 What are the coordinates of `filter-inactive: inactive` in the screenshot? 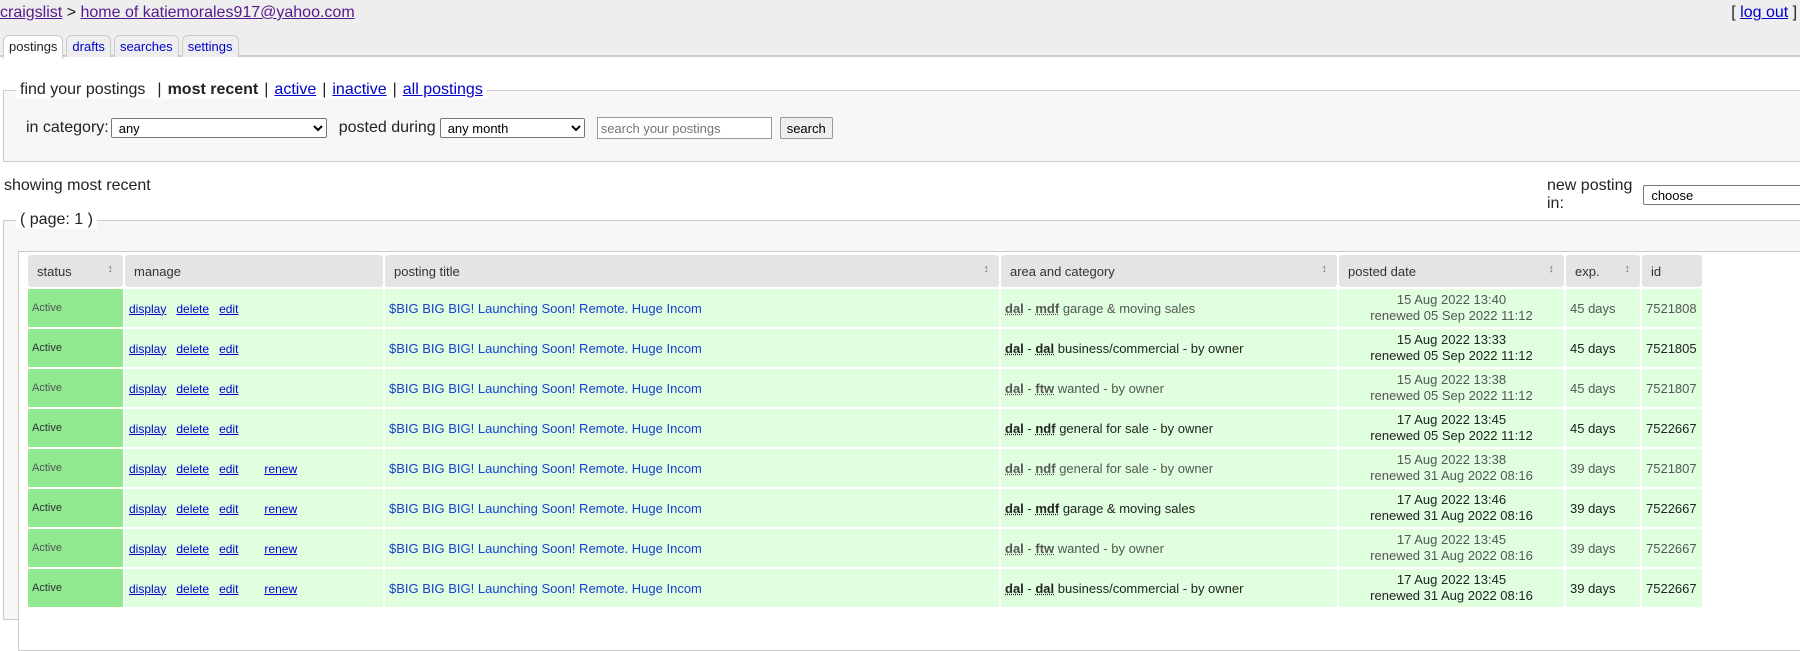 It's located at (359, 89).